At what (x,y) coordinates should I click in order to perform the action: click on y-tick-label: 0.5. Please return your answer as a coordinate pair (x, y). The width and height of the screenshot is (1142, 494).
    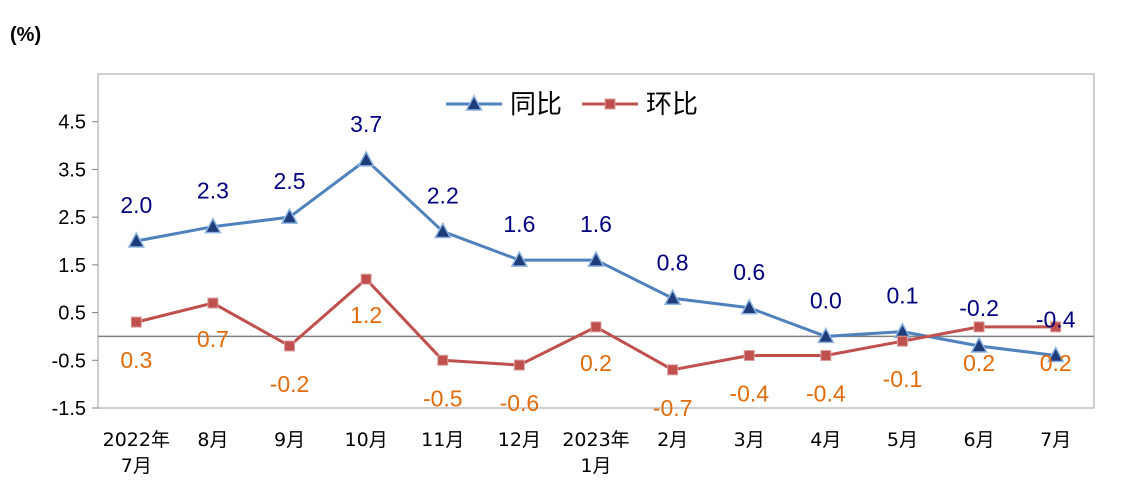
    Looking at the image, I should click on (72, 314).